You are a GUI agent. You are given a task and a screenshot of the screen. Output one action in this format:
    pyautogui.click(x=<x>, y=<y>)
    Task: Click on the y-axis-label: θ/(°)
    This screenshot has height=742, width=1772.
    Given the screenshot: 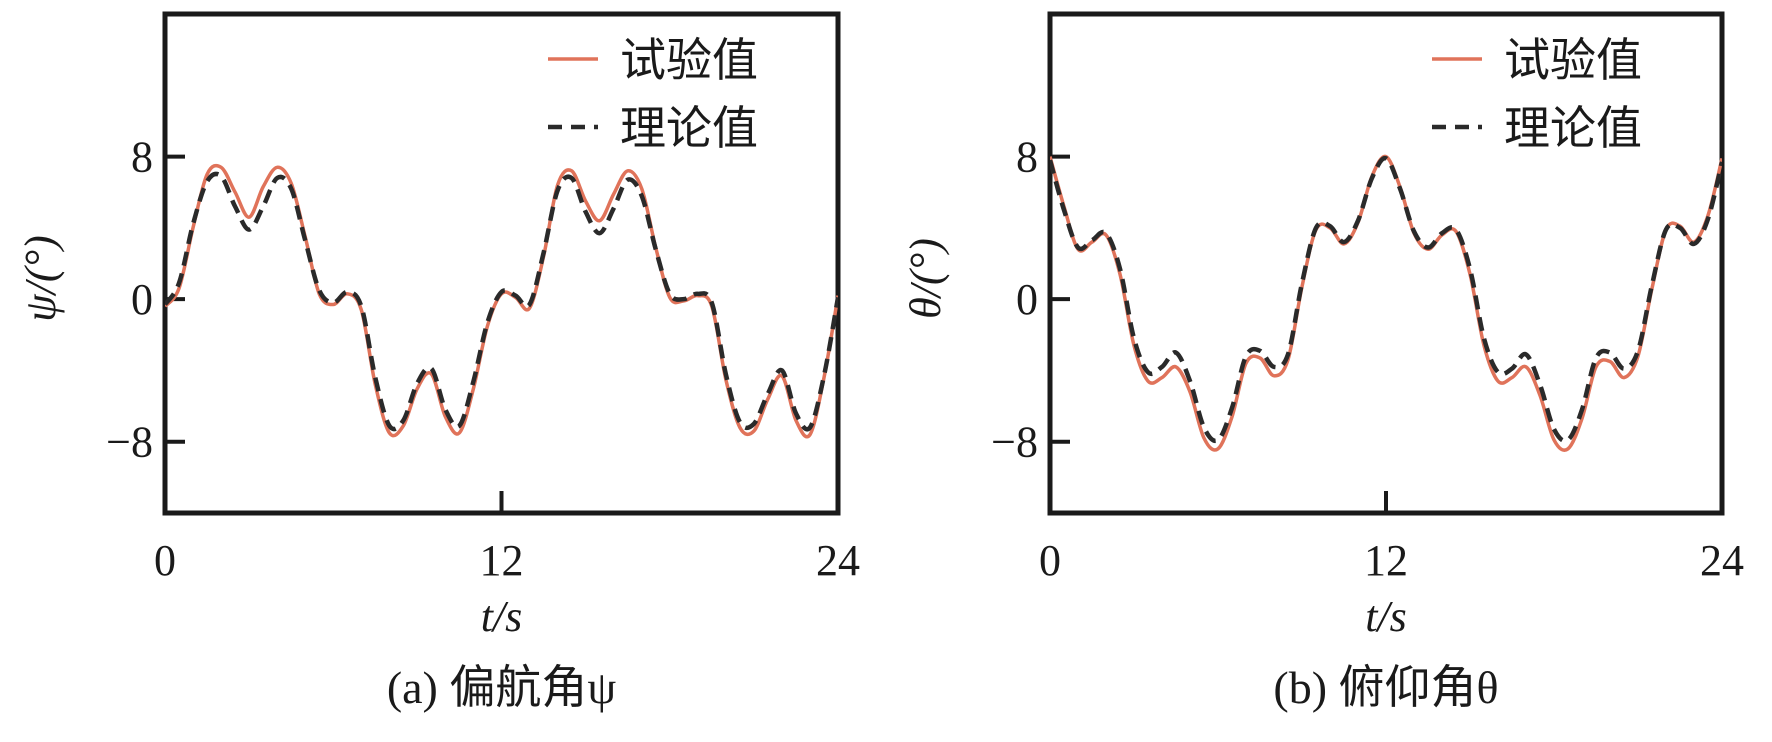 What is the action you would take?
    pyautogui.click(x=925, y=278)
    